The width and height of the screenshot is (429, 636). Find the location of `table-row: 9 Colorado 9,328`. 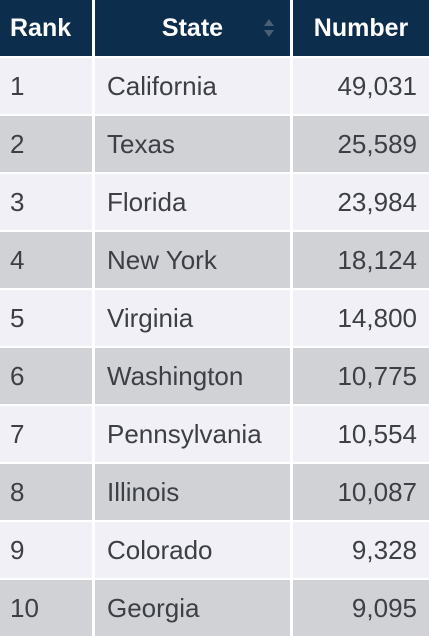

table-row: 9 Colorado 9,328 is located at coordinates (214, 550).